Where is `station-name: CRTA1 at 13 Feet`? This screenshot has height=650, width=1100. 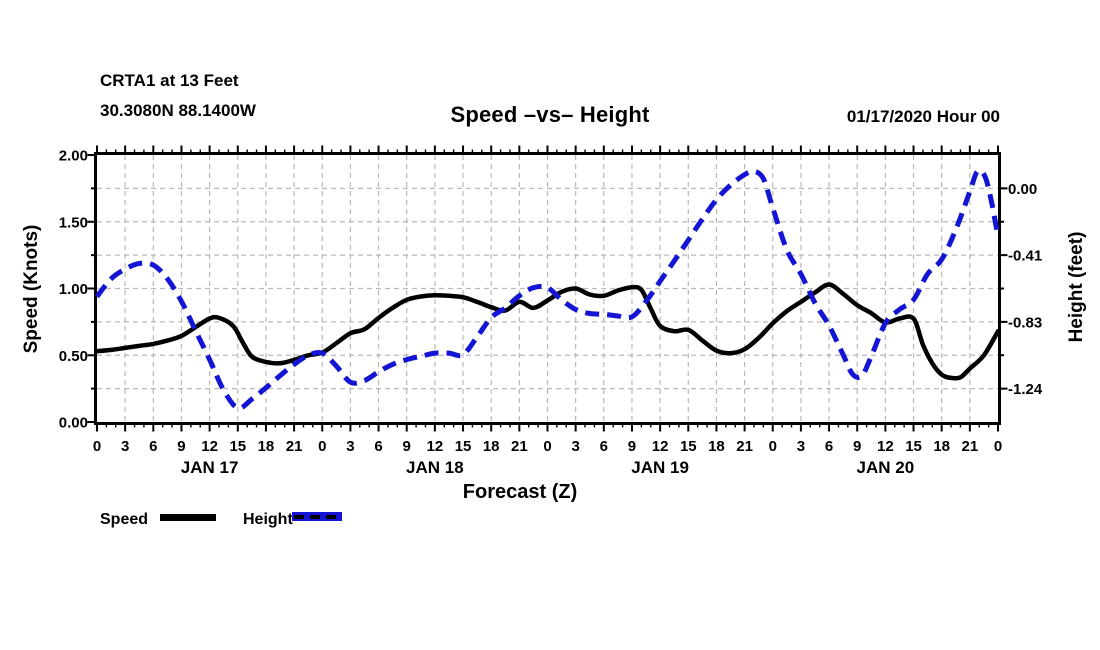
station-name: CRTA1 at 13 Feet is located at coordinates (169, 80).